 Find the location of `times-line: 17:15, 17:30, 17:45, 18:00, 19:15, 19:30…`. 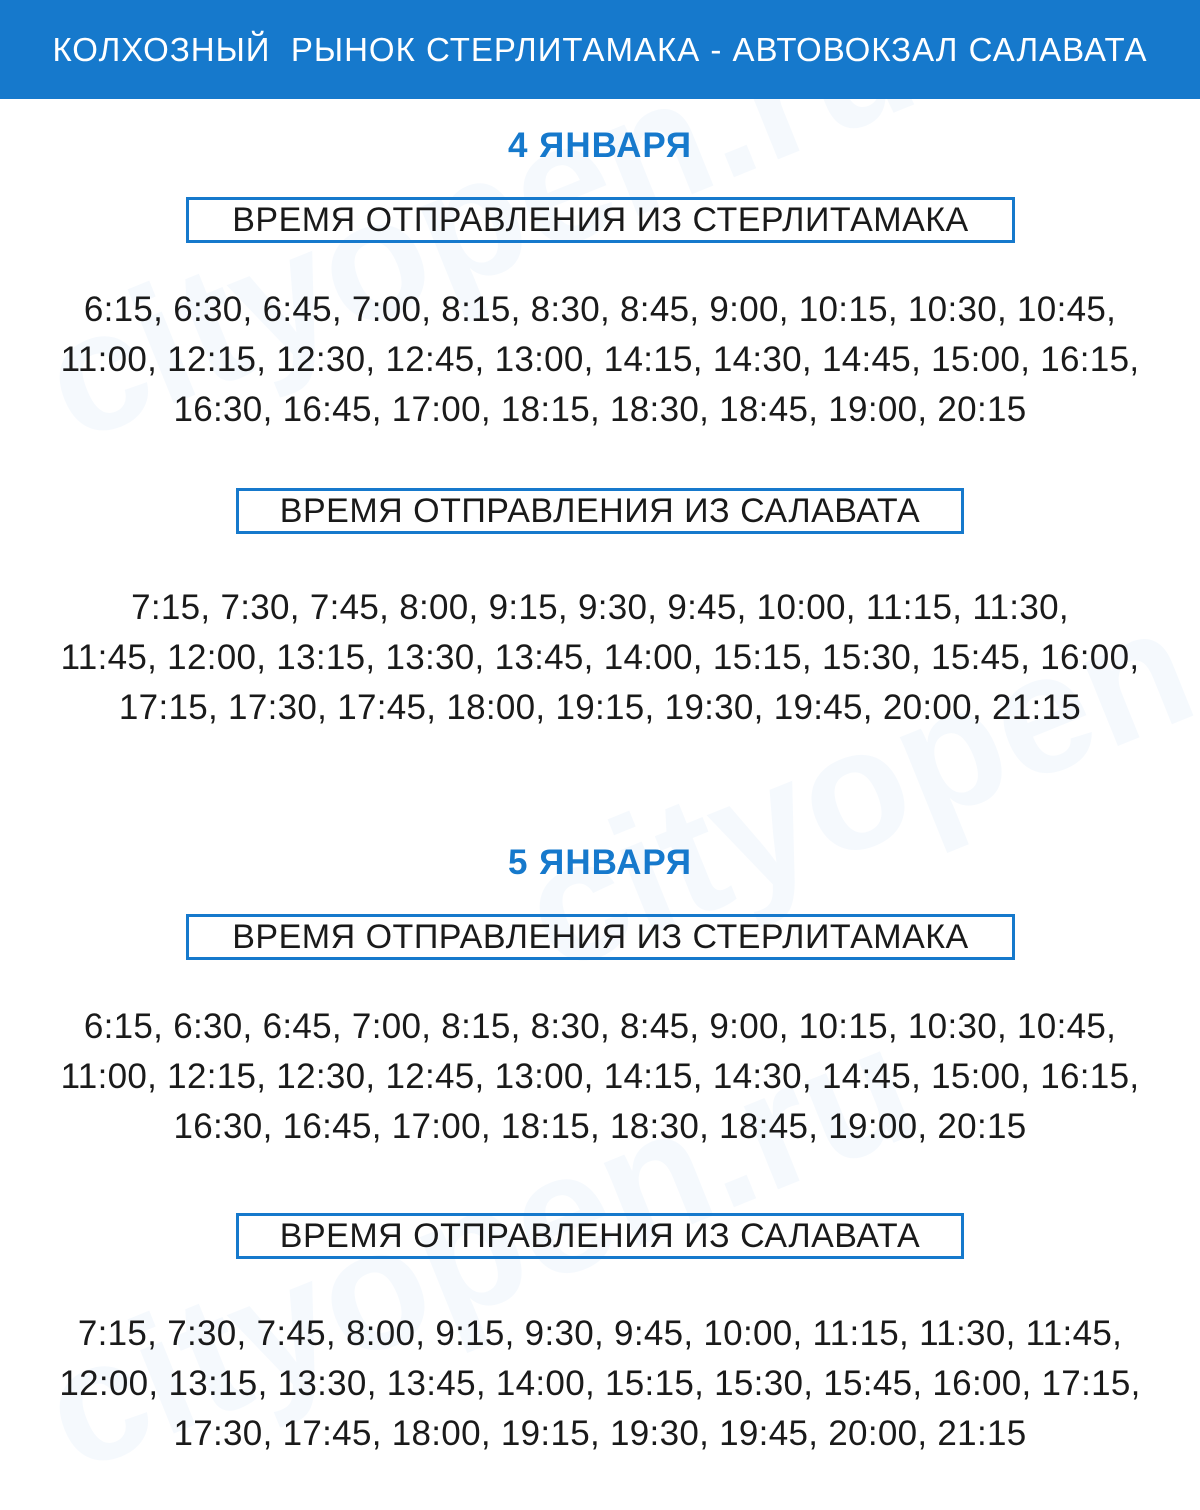

times-line: 17:15, 17:30, 17:45, 18:00, 19:15, 19:30… is located at coordinates (600, 707).